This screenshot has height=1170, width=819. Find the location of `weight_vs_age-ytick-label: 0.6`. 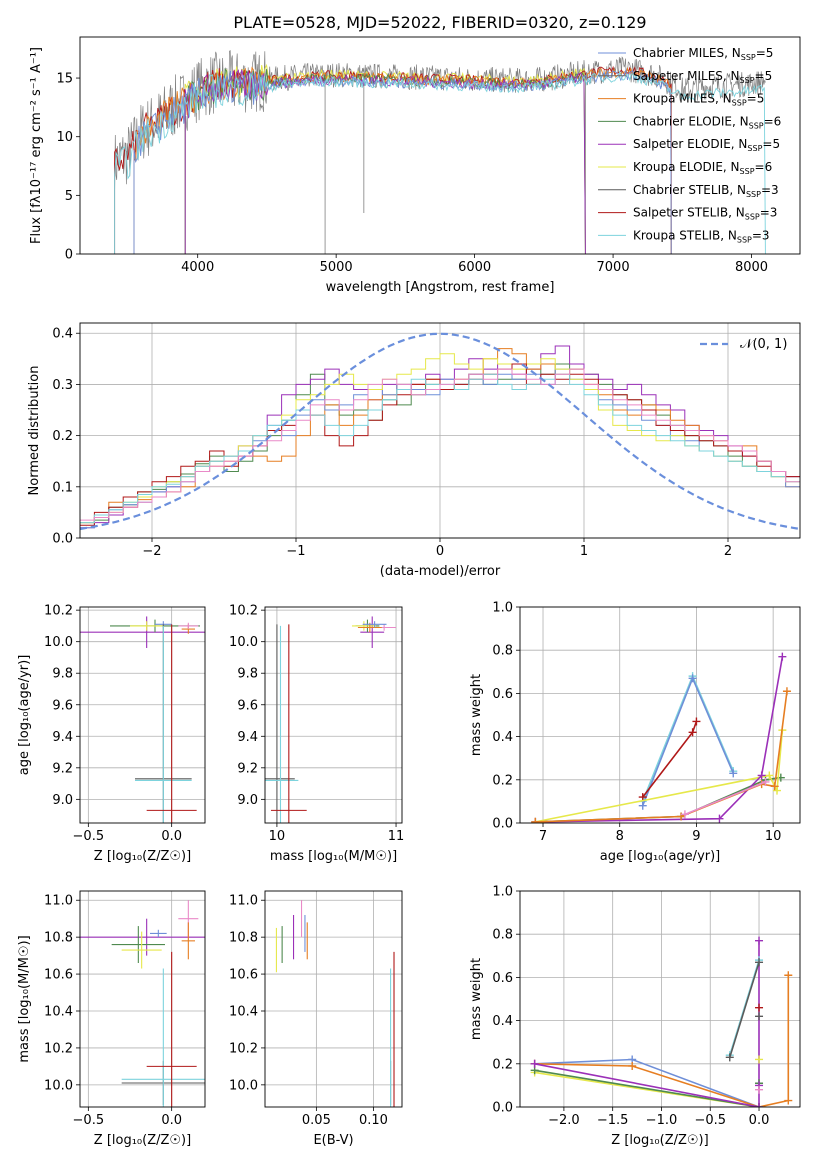

weight_vs_age-ytick-label: 0.6 is located at coordinates (502, 694).